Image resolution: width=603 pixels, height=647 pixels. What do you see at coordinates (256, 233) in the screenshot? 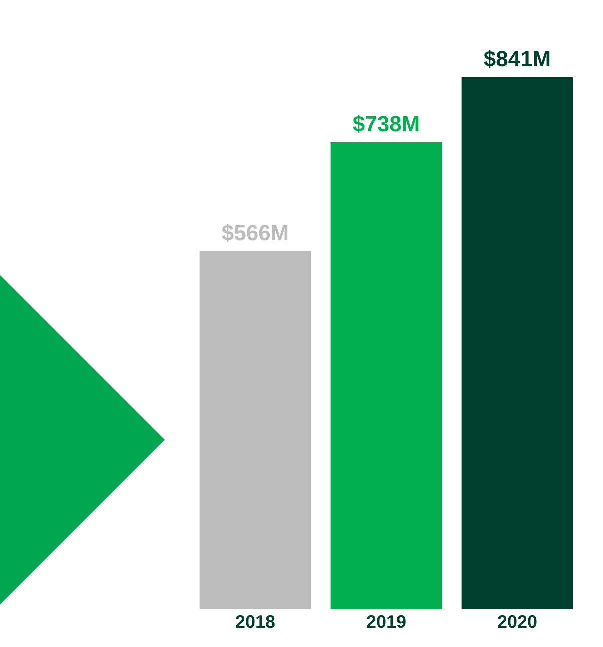
I see `data-label: $566M` at bounding box center [256, 233].